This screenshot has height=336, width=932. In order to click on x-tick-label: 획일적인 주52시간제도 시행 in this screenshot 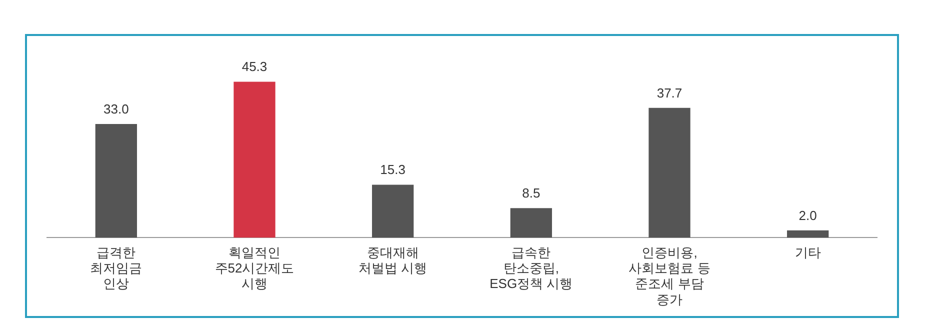, I will do `click(254, 268)`.